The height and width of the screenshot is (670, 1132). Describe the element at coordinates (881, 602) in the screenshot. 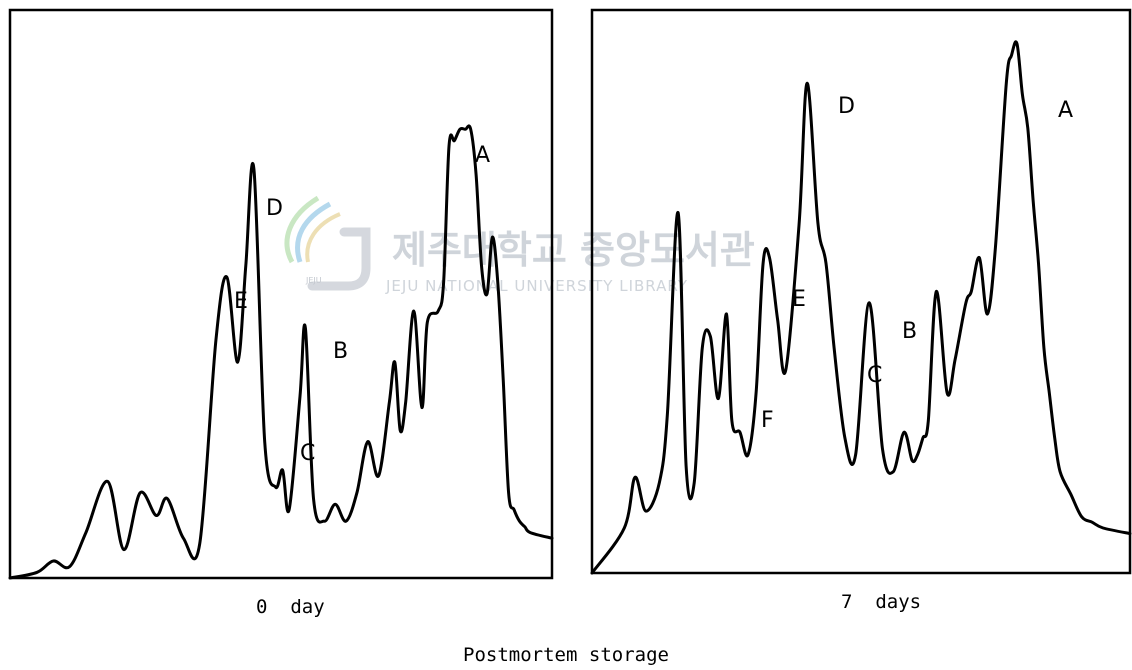

I see `panel-label-7-days: 7 days` at that location.